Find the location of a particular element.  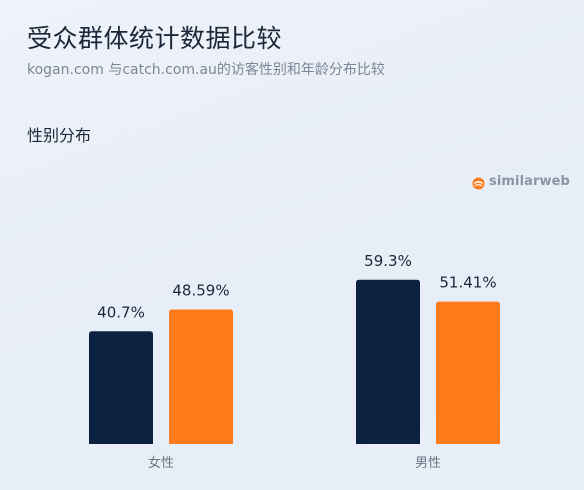

data-label: 48.59% is located at coordinates (200, 290).